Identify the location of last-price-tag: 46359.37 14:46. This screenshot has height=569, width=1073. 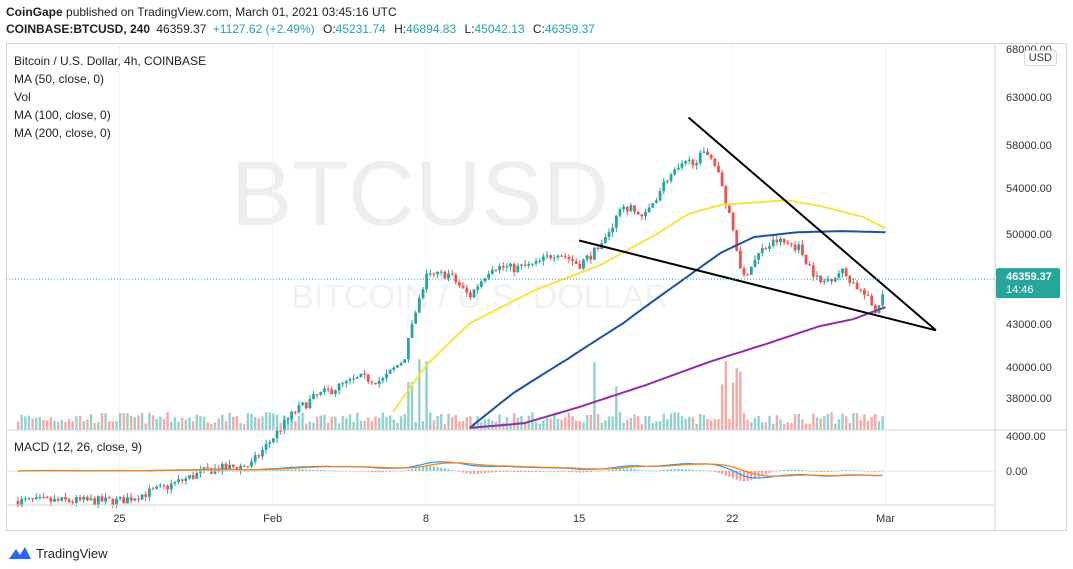
(1028, 283).